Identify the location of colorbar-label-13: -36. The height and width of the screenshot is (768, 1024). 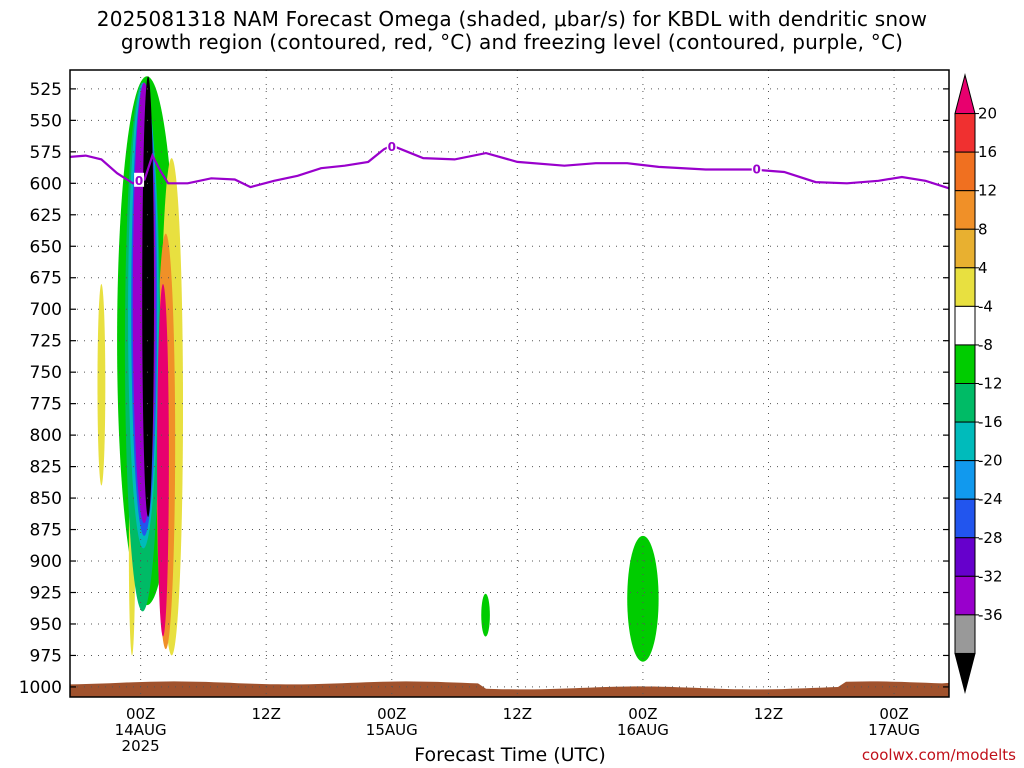
(990, 615).